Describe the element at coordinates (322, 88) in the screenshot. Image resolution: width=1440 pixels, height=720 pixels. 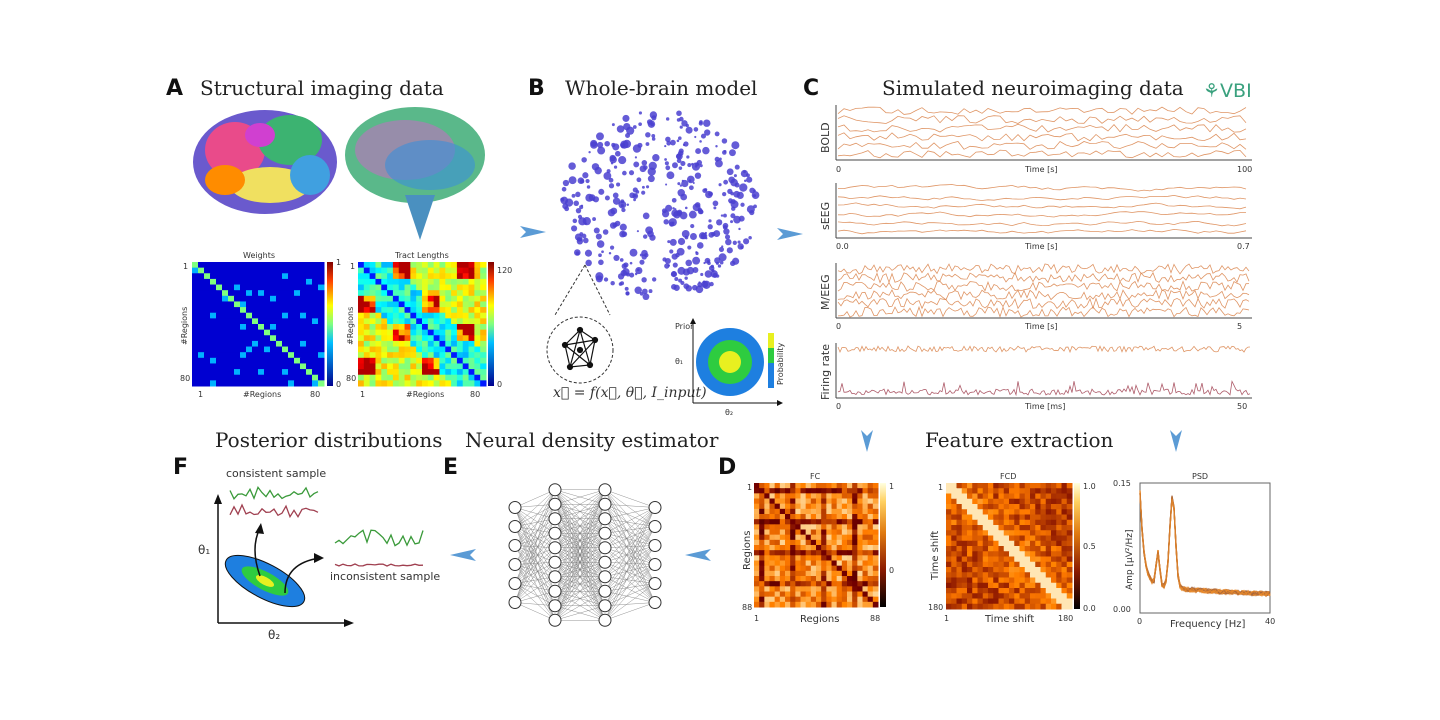
I see `panel-a-title: Structural imaging data` at that location.